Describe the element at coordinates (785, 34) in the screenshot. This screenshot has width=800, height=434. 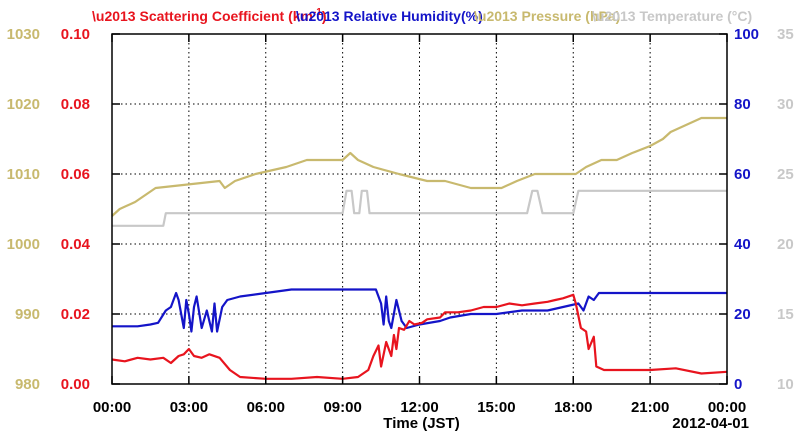
I see `temperature-tick-label: 35` at that location.